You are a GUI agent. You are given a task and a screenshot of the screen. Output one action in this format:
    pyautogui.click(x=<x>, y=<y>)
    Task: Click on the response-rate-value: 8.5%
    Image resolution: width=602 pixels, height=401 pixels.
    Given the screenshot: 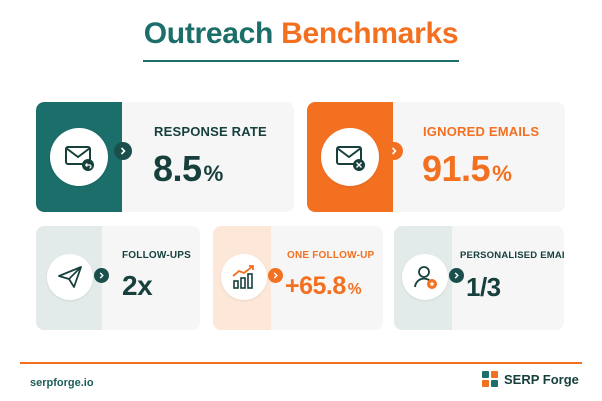 What is the action you would take?
    pyautogui.click(x=188, y=169)
    